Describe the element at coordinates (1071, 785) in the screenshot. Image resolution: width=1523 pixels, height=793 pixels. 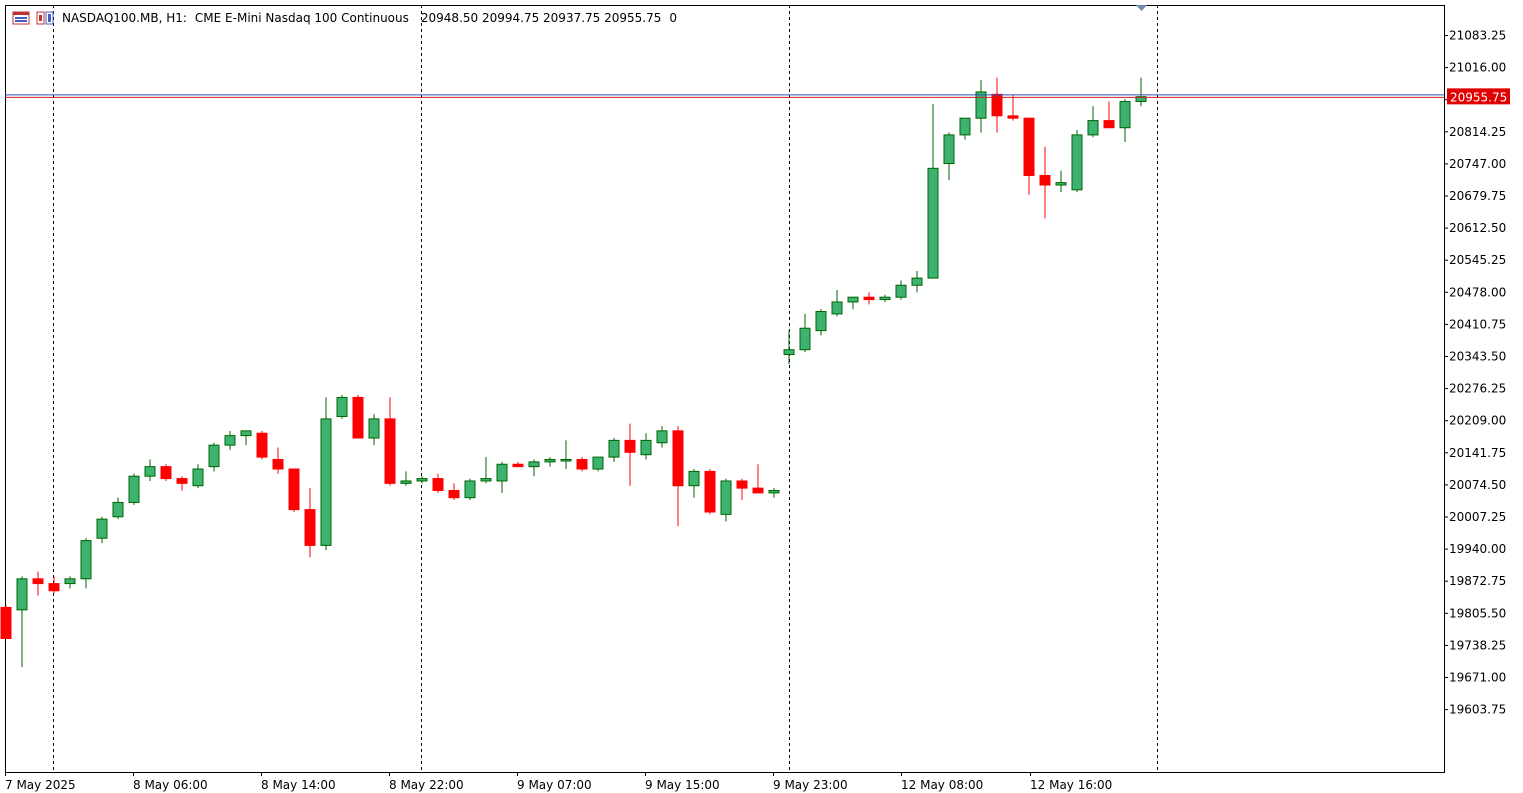
I see `x-tick-label: 12 May 16:00` at that location.